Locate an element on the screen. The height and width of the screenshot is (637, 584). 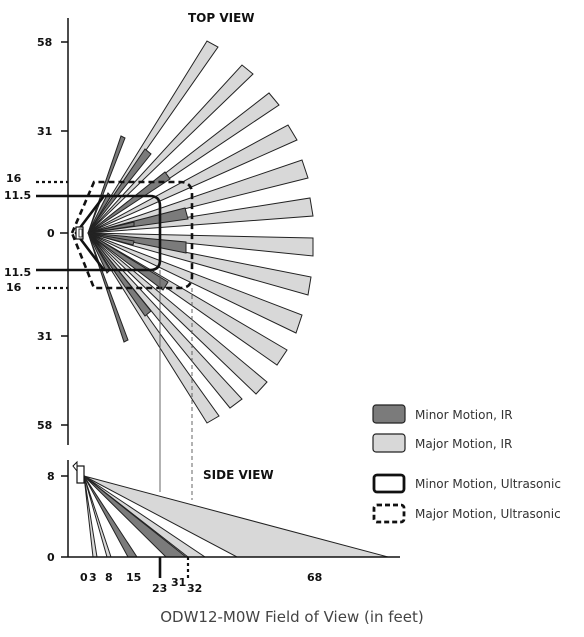
minor-ultrasonic-outline is located at coordinates (118, 233).